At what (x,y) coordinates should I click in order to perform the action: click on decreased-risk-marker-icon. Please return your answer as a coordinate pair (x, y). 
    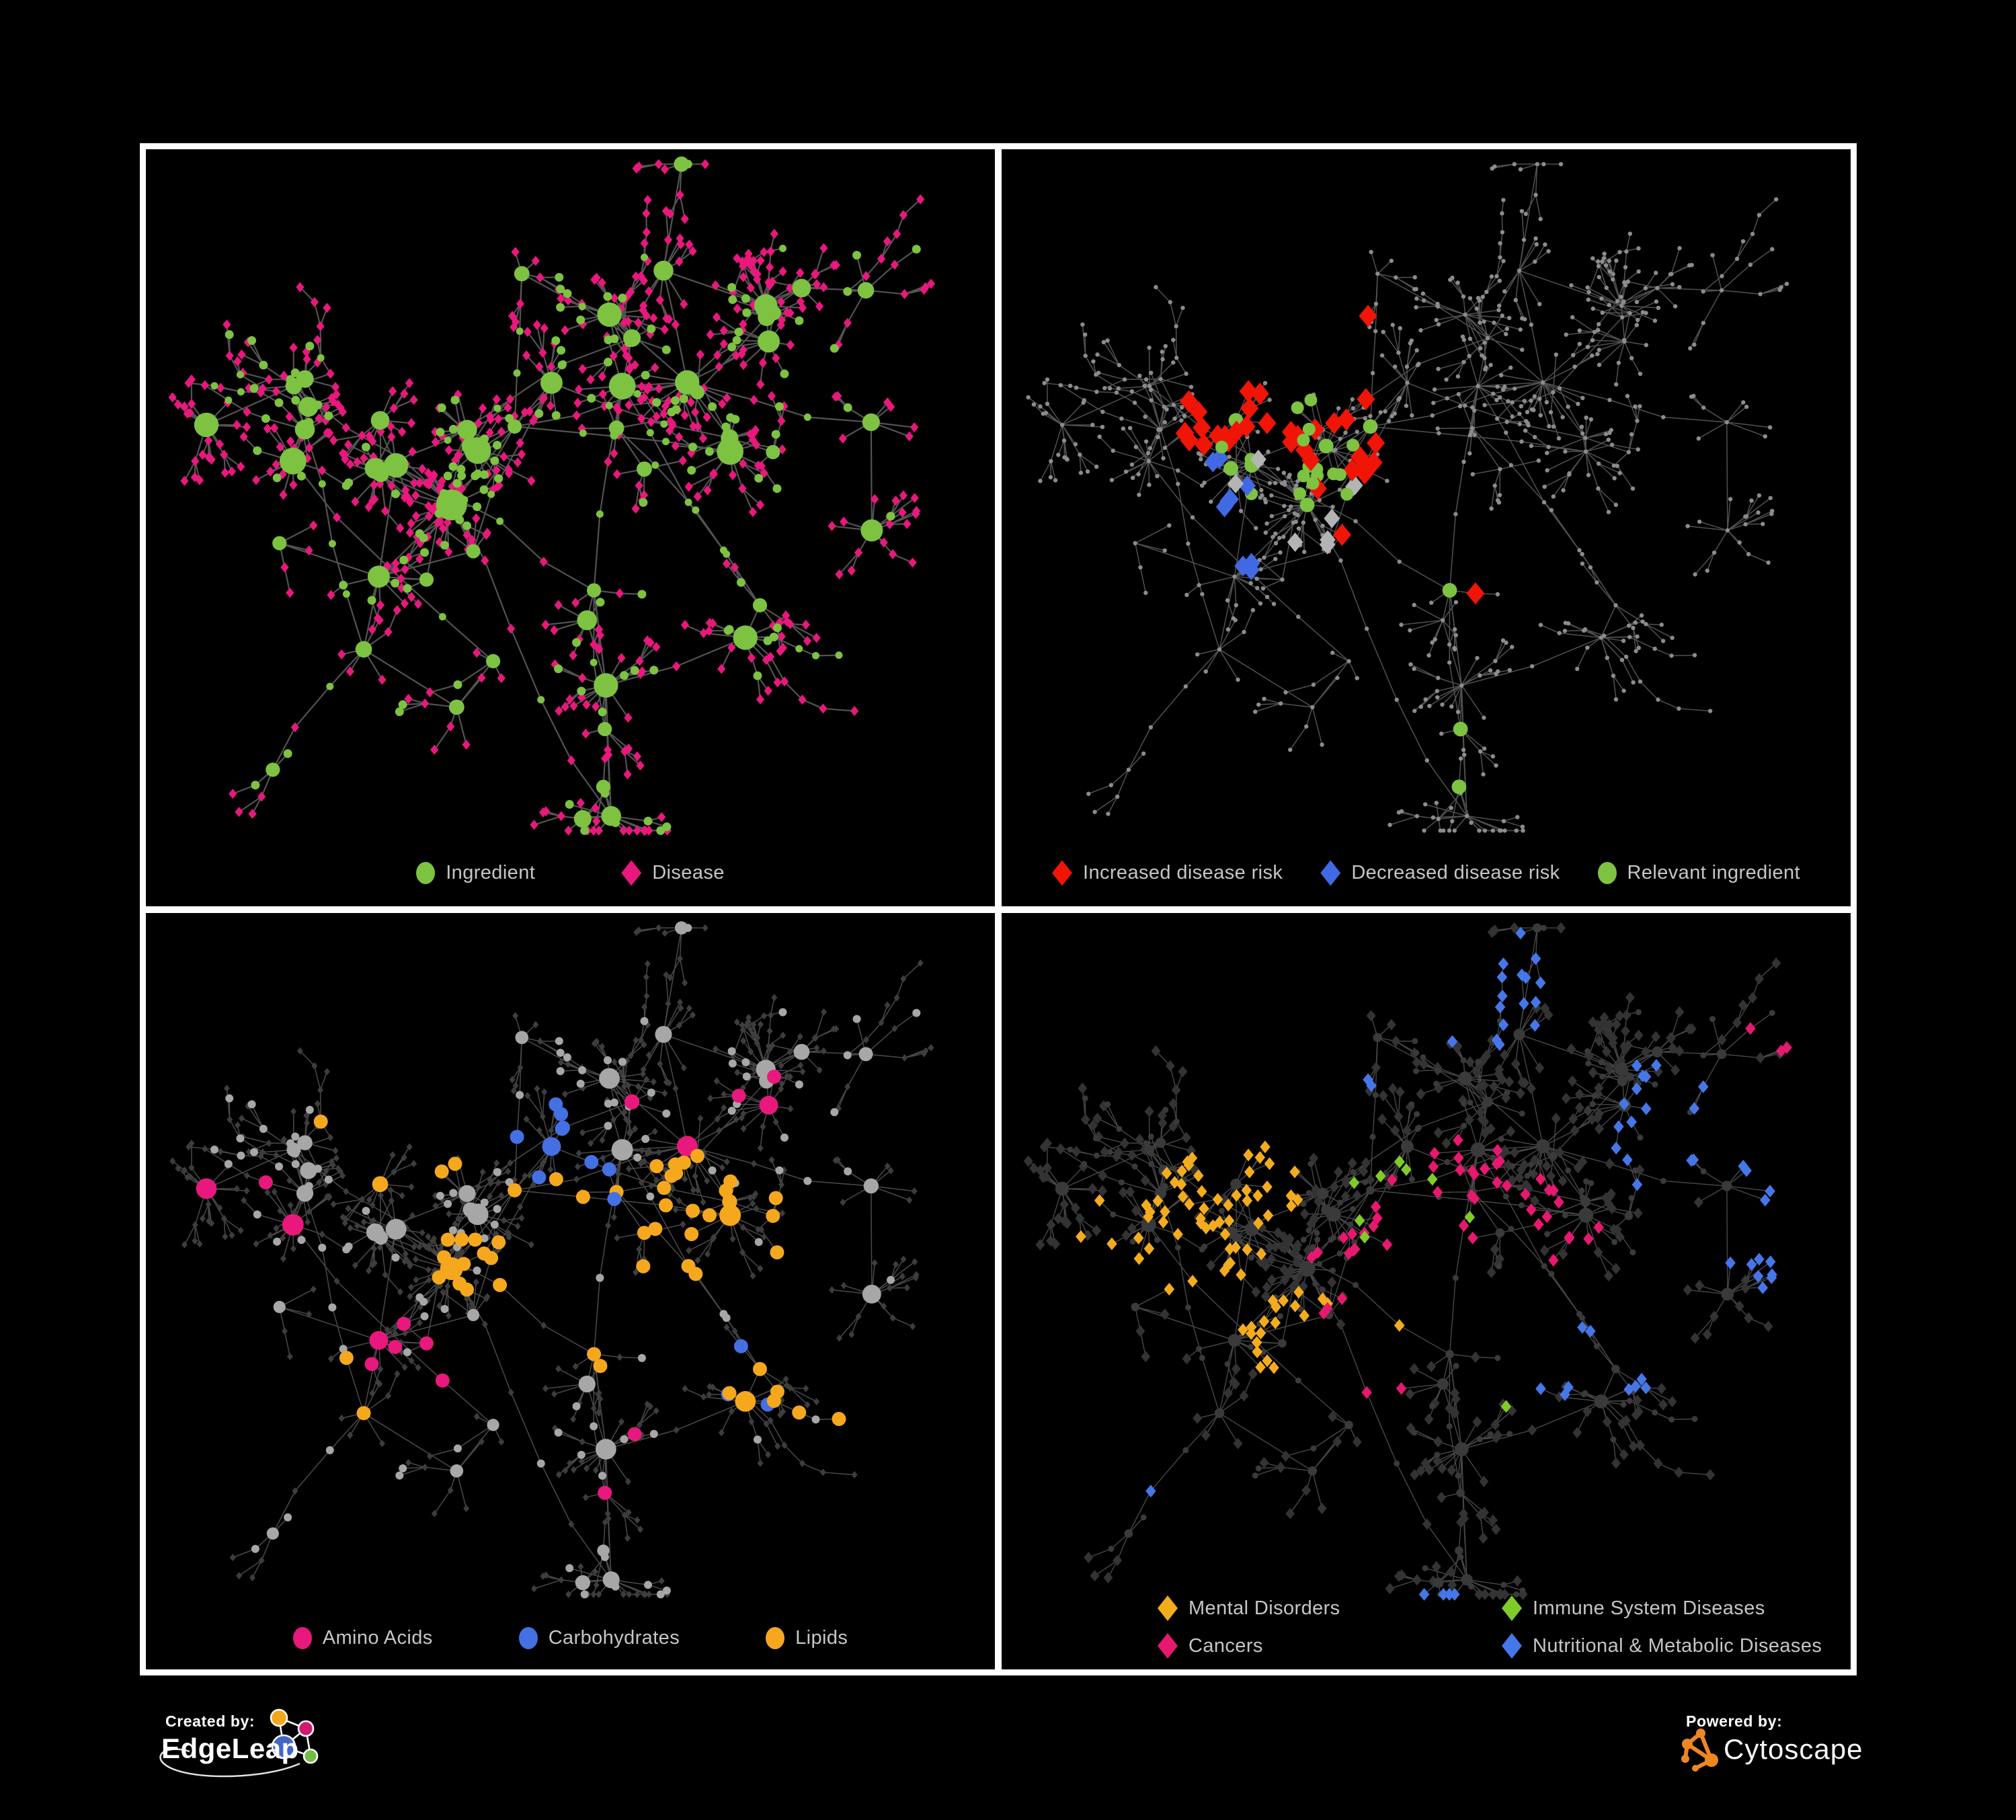
    Looking at the image, I should click on (1330, 873).